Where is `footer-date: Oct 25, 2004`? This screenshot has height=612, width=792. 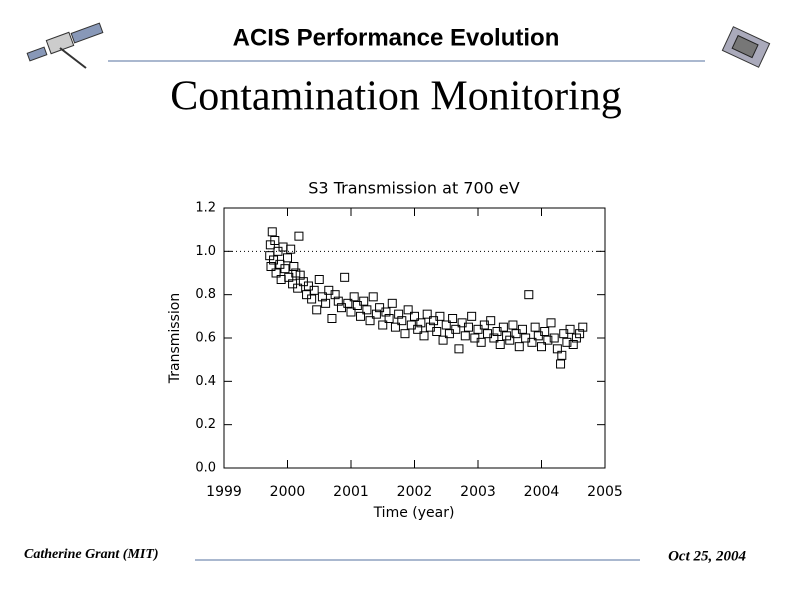
footer-date: Oct 25, 2004 is located at coordinates (707, 556).